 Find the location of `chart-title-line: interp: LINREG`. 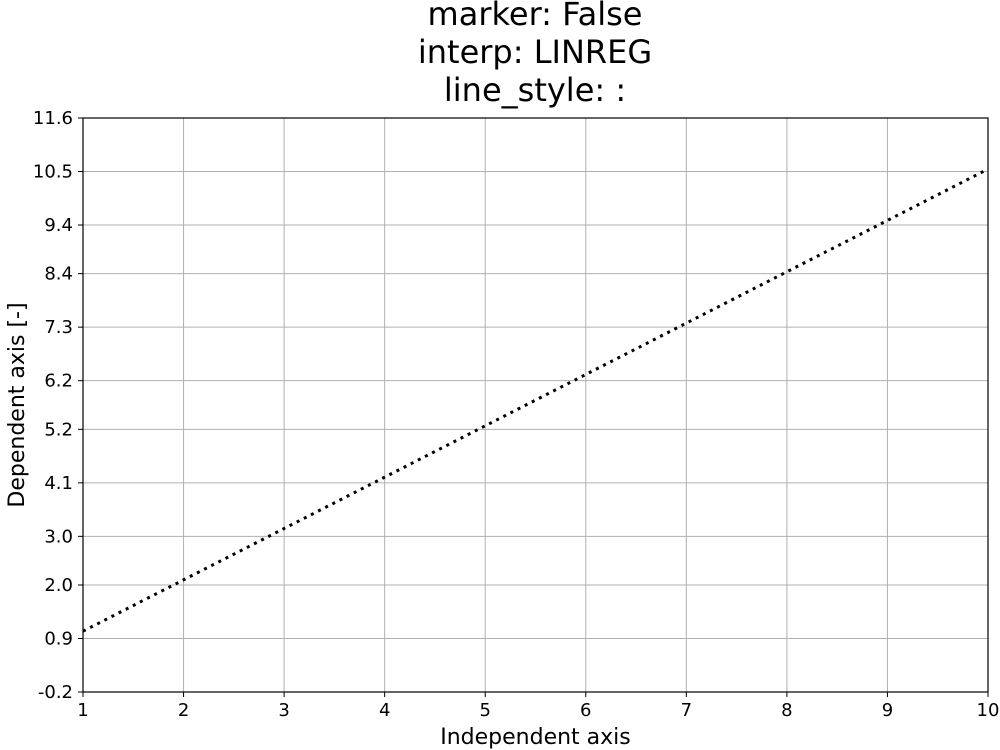

chart-title-line: interp: LINREG is located at coordinates (535, 52).